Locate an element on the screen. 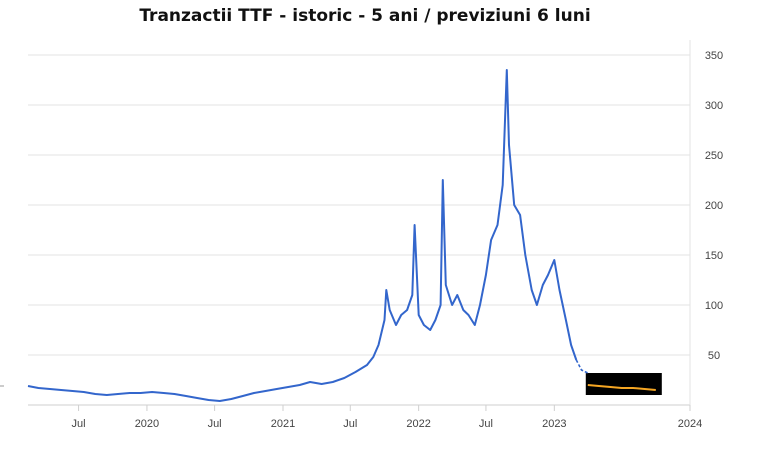 This screenshot has width=780, height=451. y-tick-label: 150 is located at coordinates (714, 256).